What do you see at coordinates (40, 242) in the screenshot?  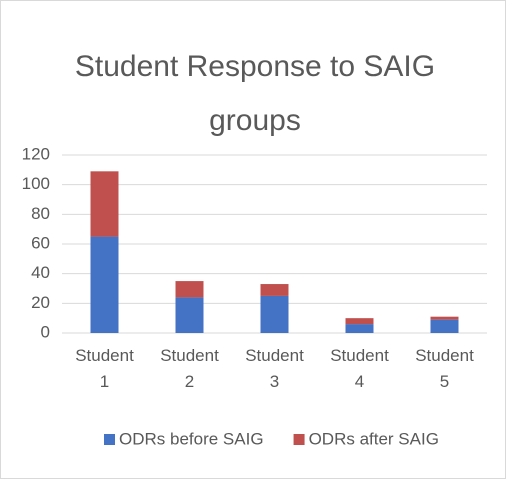 I see `y-tick-label: 60` at bounding box center [40, 242].